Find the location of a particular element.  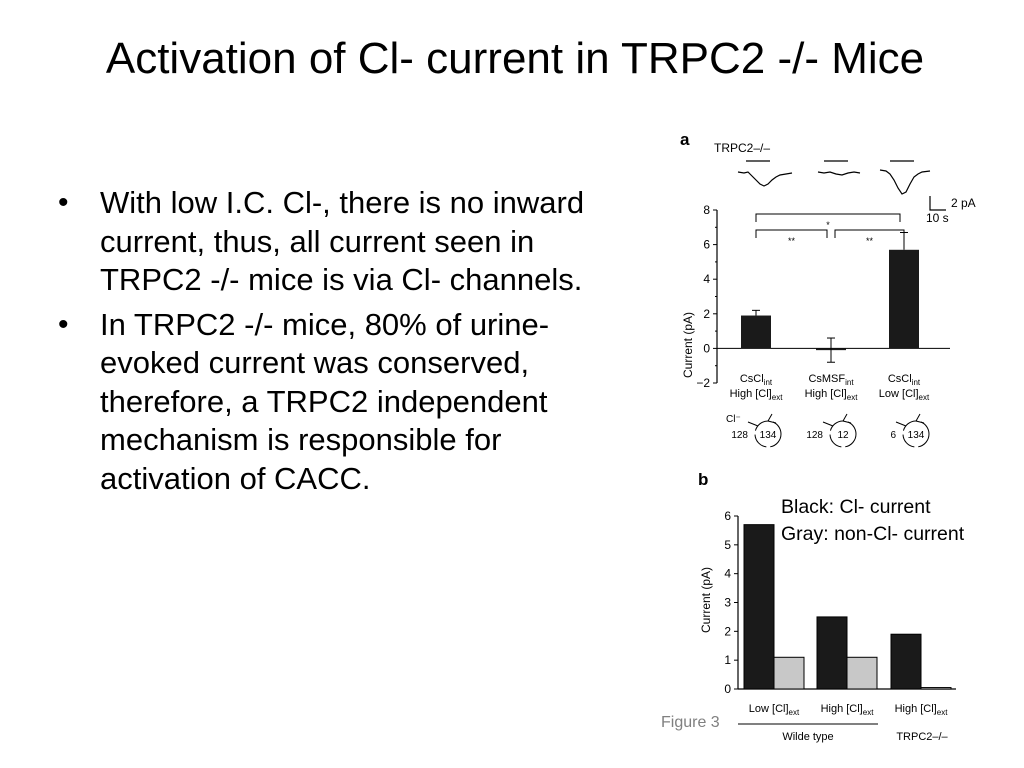

category-salt-label: CsMSFint is located at coordinates (831, 380).